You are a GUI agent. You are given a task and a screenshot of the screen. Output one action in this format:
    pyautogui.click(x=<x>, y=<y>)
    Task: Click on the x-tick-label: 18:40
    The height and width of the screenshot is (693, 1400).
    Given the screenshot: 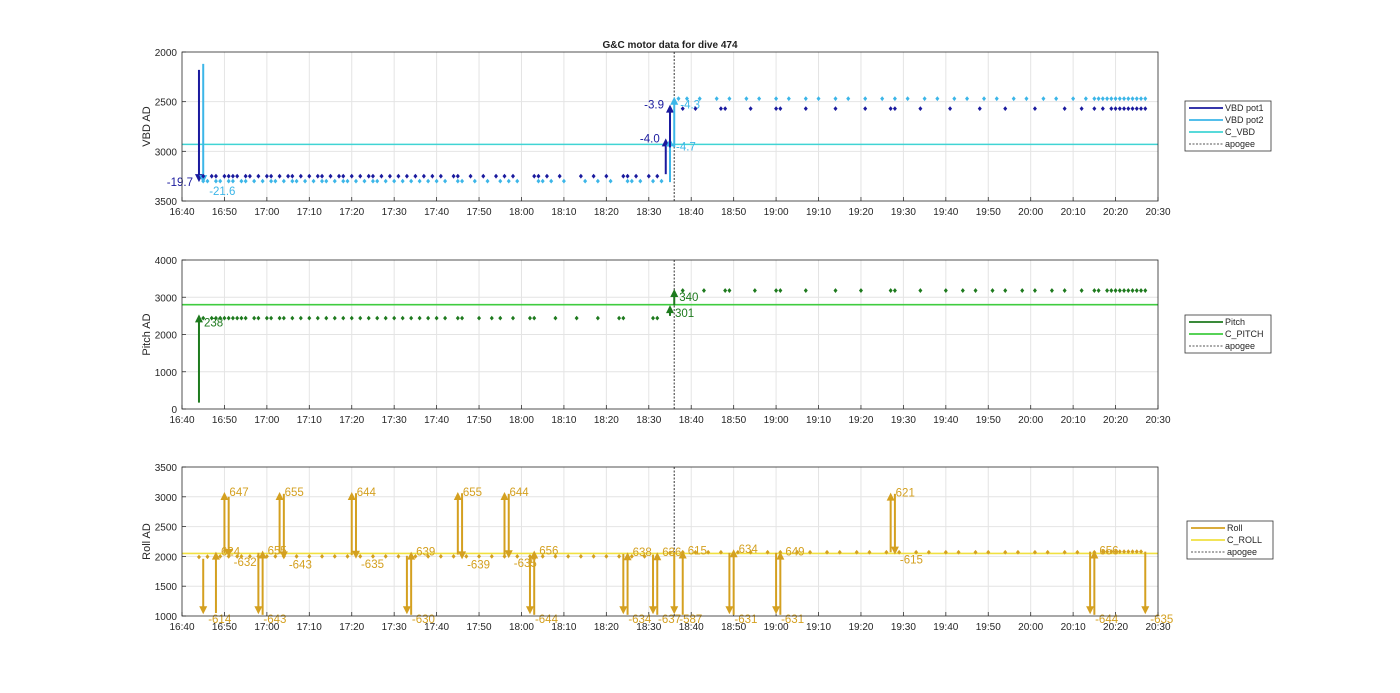 What is the action you would take?
    pyautogui.click(x=691, y=627)
    